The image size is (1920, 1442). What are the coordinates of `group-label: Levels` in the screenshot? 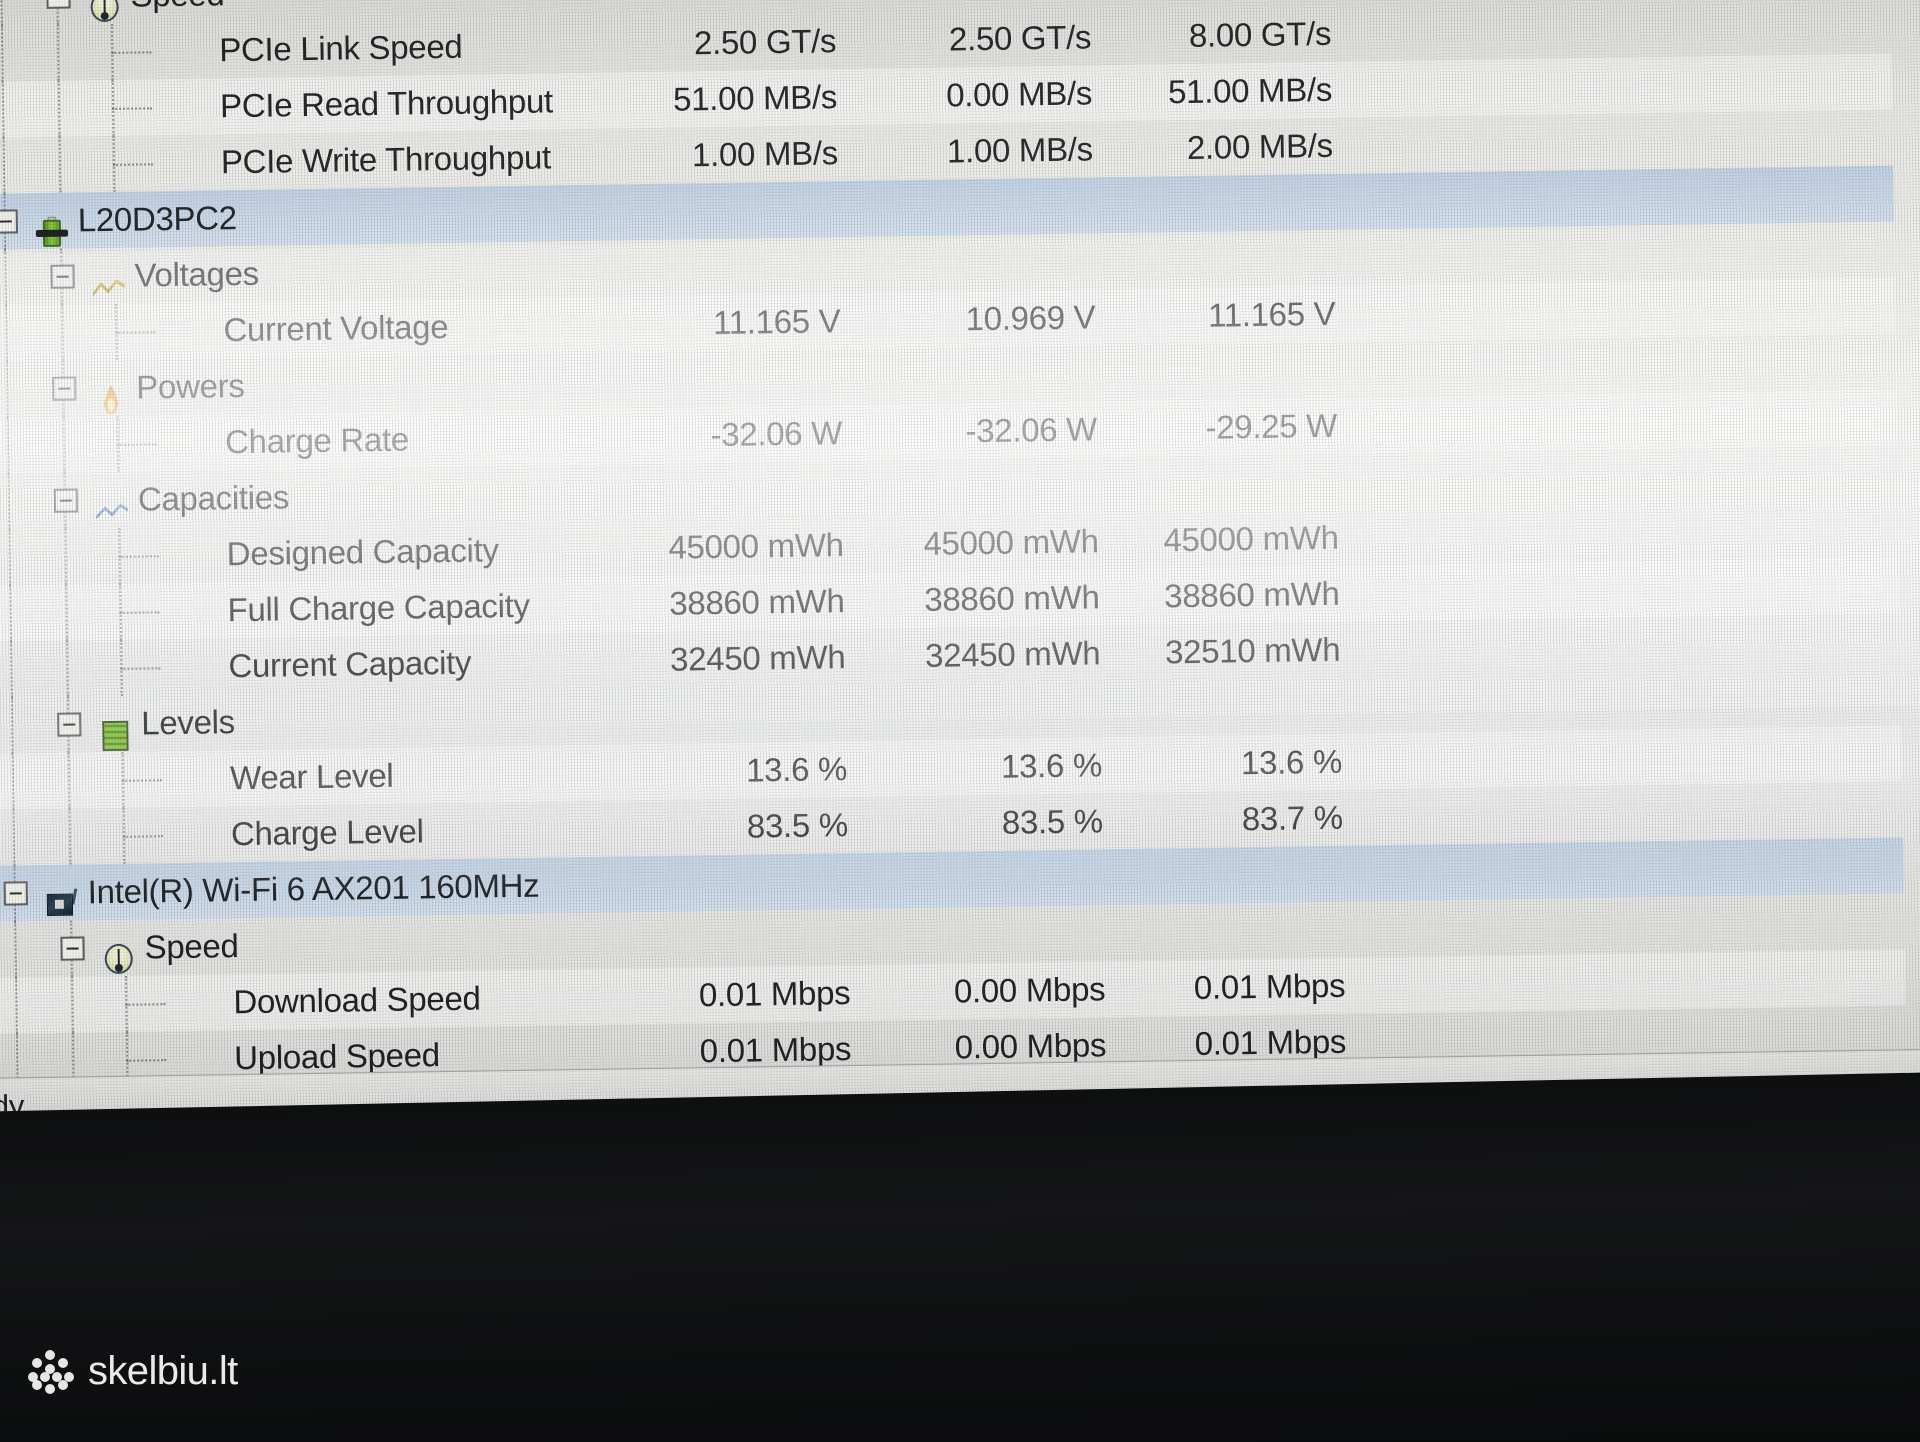 It's located at (188, 722).